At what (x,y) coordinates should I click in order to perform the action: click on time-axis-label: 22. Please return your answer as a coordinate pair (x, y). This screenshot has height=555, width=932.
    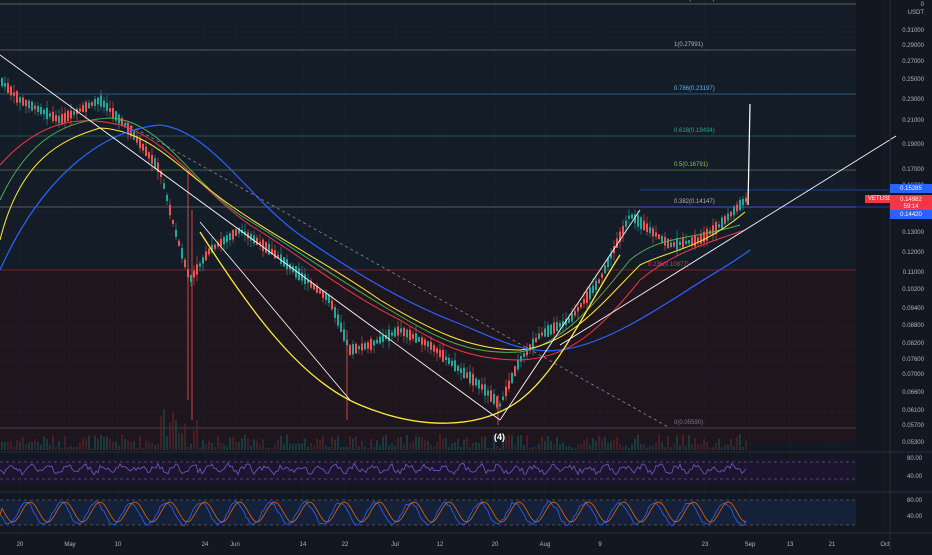
    Looking at the image, I should click on (345, 545).